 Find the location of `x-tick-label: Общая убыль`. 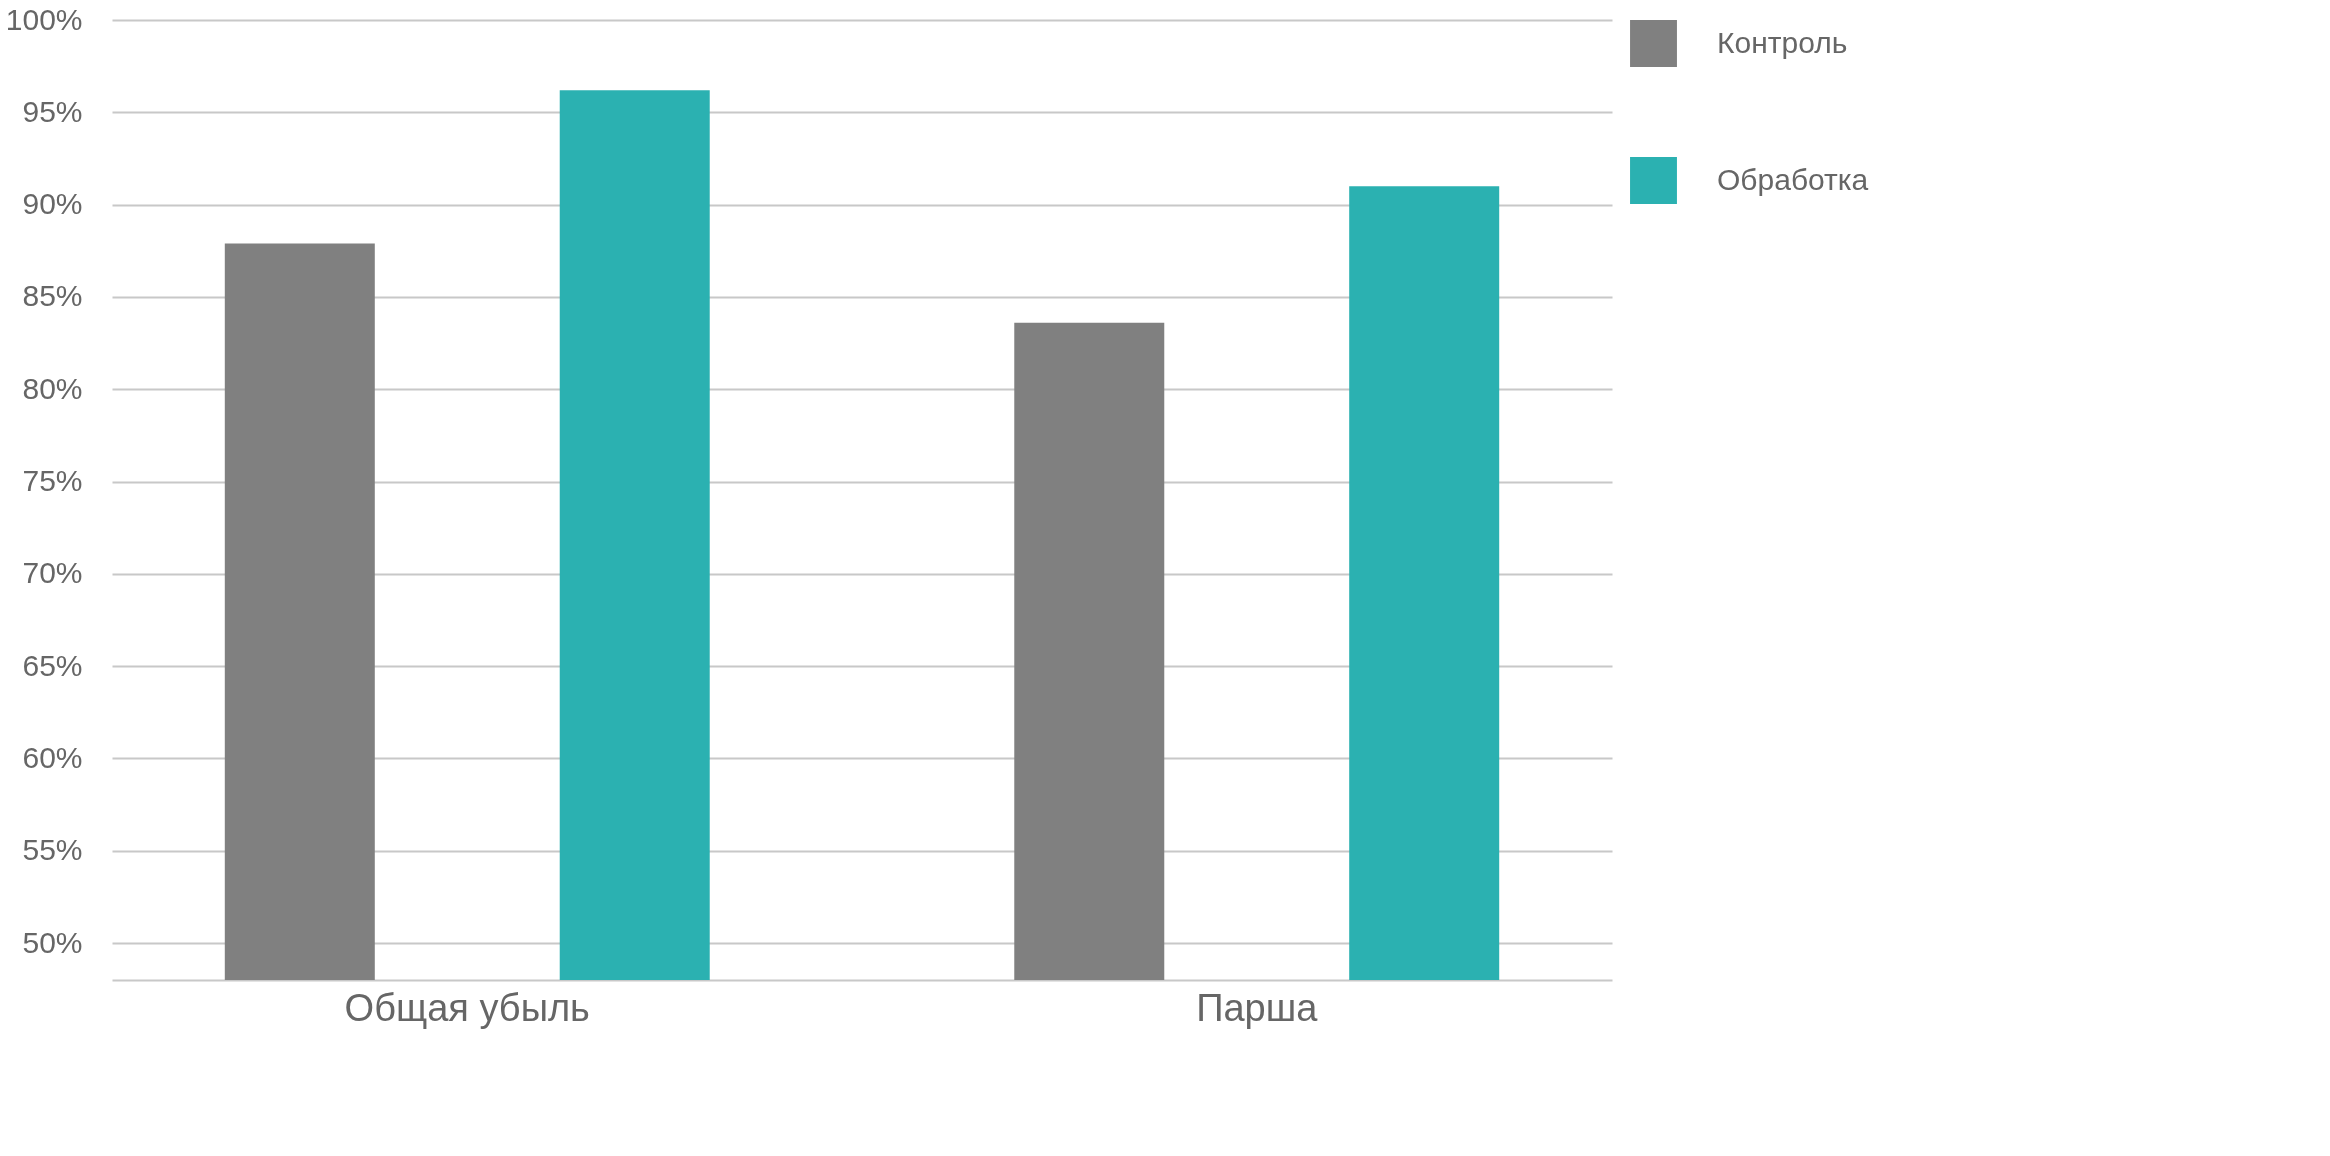

x-tick-label: Общая убыль is located at coordinates (467, 1007).